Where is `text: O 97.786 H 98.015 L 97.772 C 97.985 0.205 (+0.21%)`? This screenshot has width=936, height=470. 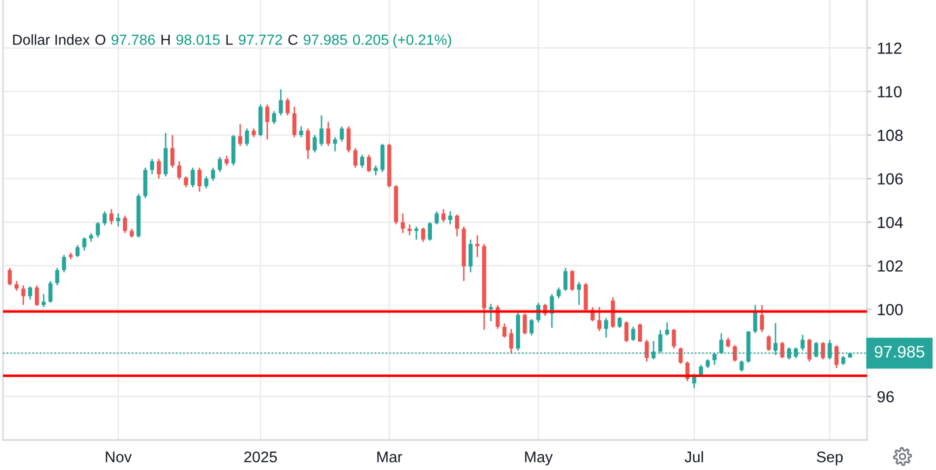 text: O 97.786 H 98.015 L 97.772 C 97.985 0.205 (+0.21%) is located at coordinates (273, 41).